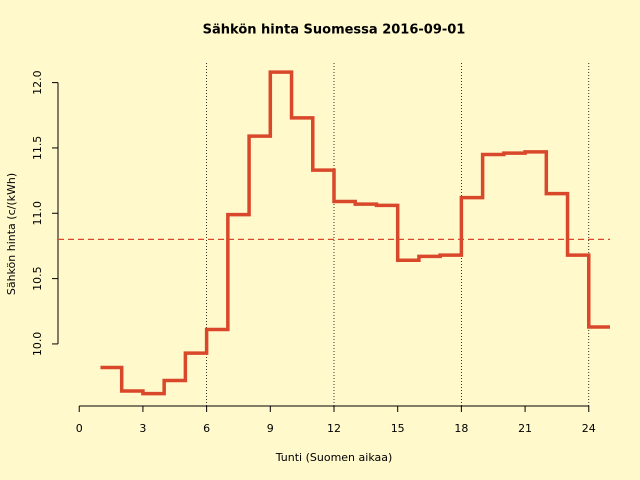  I want to click on x-tick-label: 3, so click(142, 428).